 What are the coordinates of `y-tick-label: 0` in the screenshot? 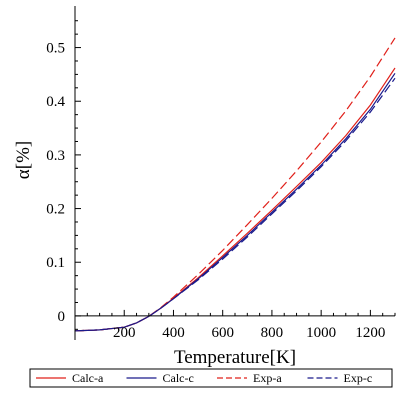 It's located at (62, 317).